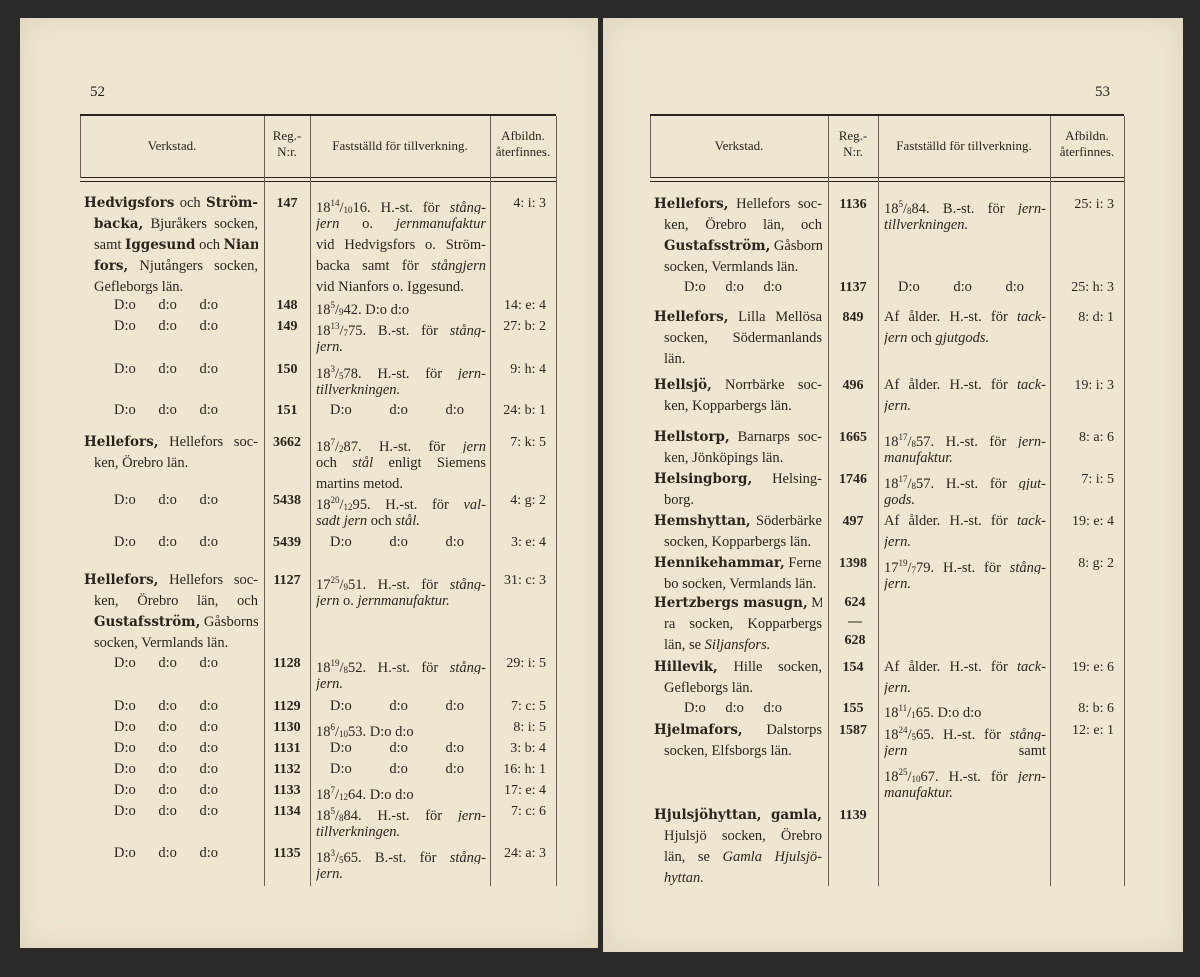  Describe the element at coordinates (341, 375) in the screenshot. I see `text-segment: 5` at that location.